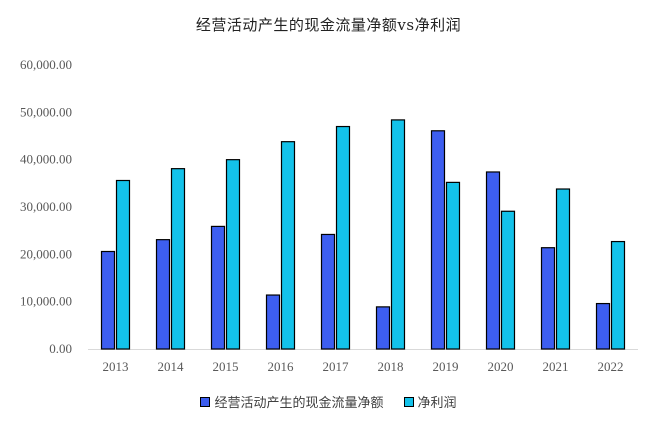 The image size is (657, 427). What do you see at coordinates (548, 298) in the screenshot?
I see `bar-series-1-2021` at bounding box center [548, 298].